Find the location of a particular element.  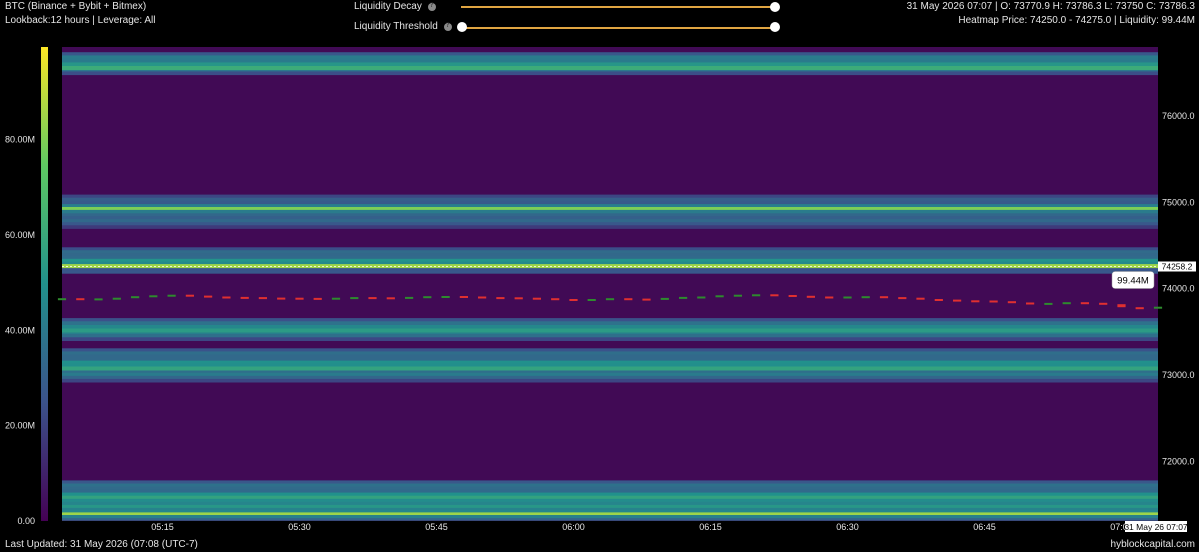

x-tick-label: 06:45 is located at coordinates (984, 527).